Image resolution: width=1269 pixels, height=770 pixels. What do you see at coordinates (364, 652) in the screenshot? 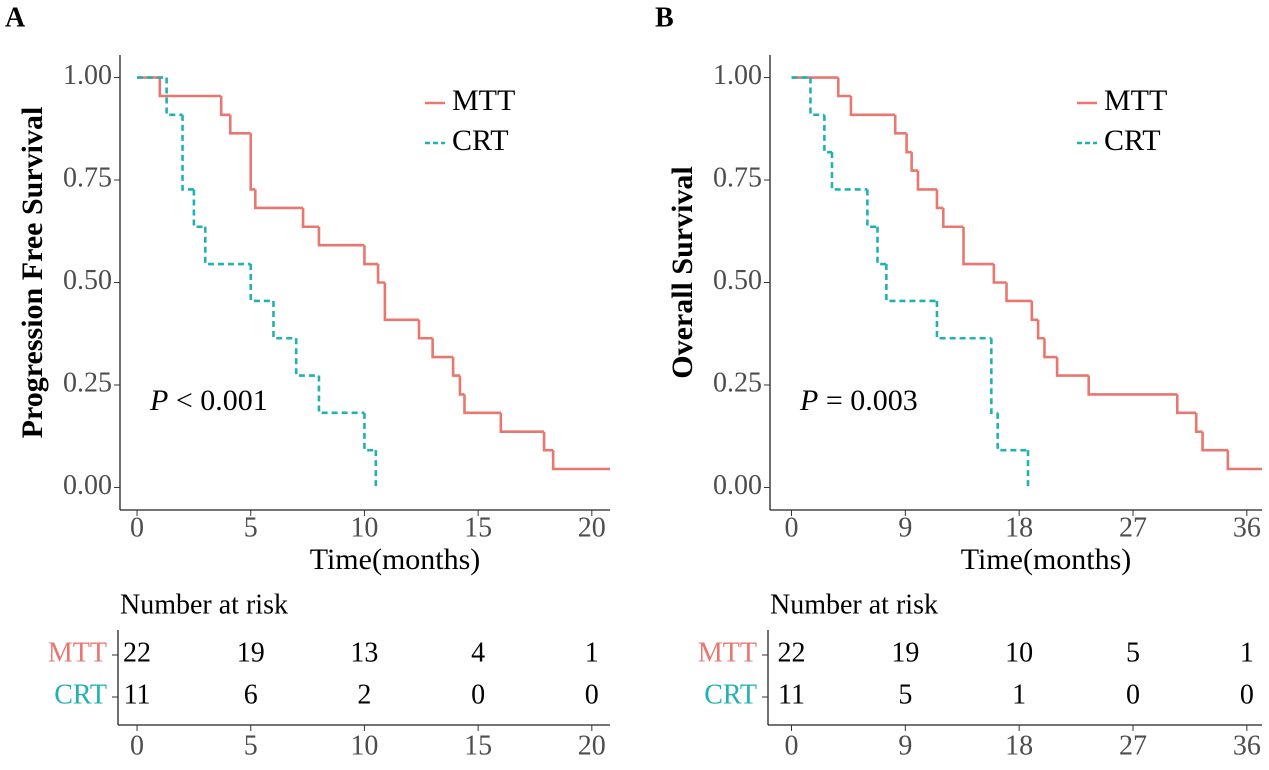
I see `risk-count: 13` at bounding box center [364, 652].